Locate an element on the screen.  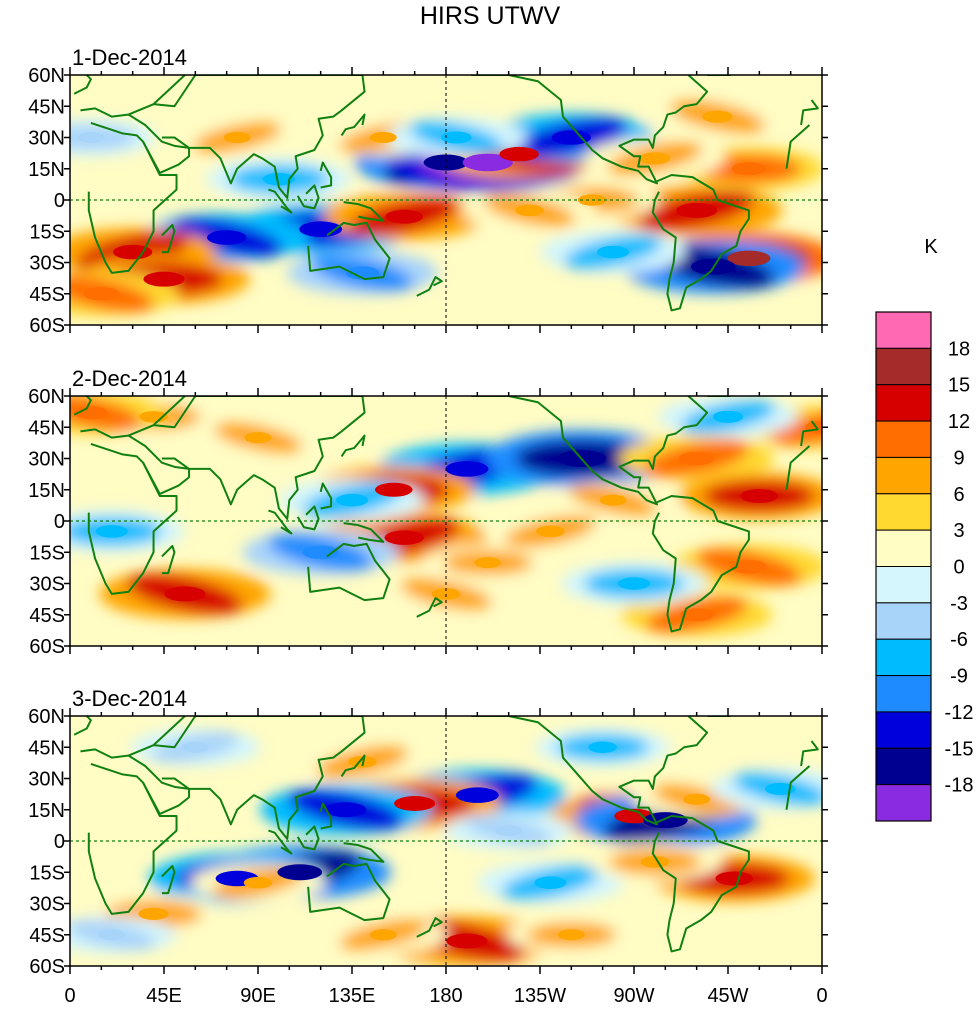
x-tick-label: 45E is located at coordinates (164, 996).